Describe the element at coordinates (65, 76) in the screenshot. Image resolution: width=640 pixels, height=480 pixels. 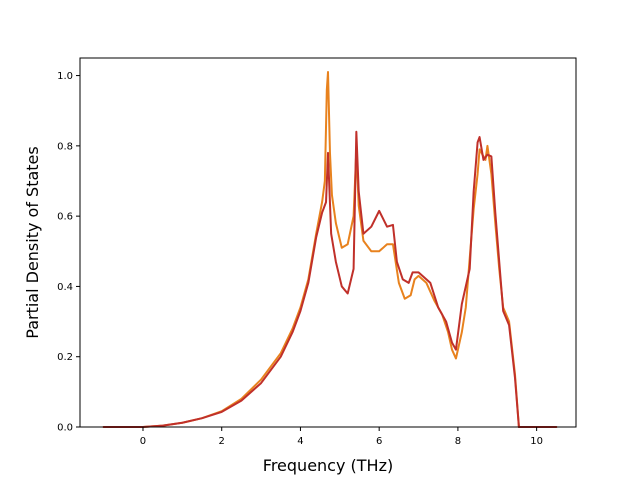
I see `y-tick-label: 1.0` at that location.